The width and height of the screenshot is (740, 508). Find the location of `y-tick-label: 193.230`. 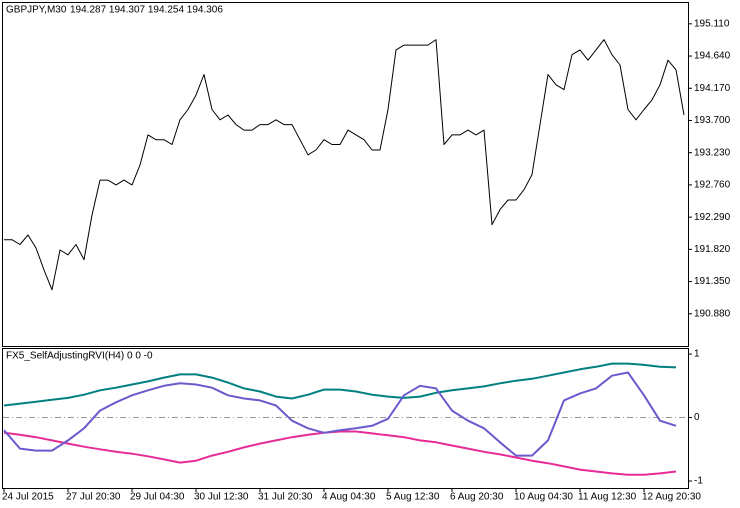

y-tick-label: 193.230 is located at coordinates (712, 152).